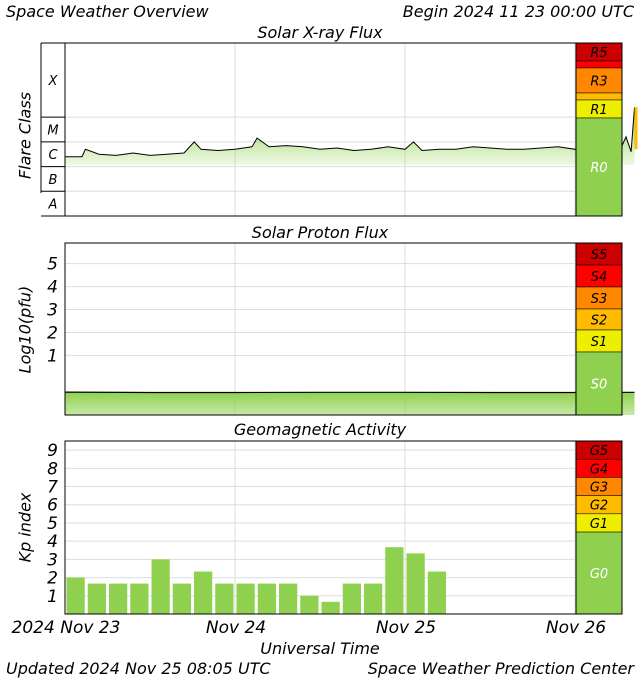 The image size is (640, 682). I want to click on kp-ytick-6: 6, so click(52, 506).